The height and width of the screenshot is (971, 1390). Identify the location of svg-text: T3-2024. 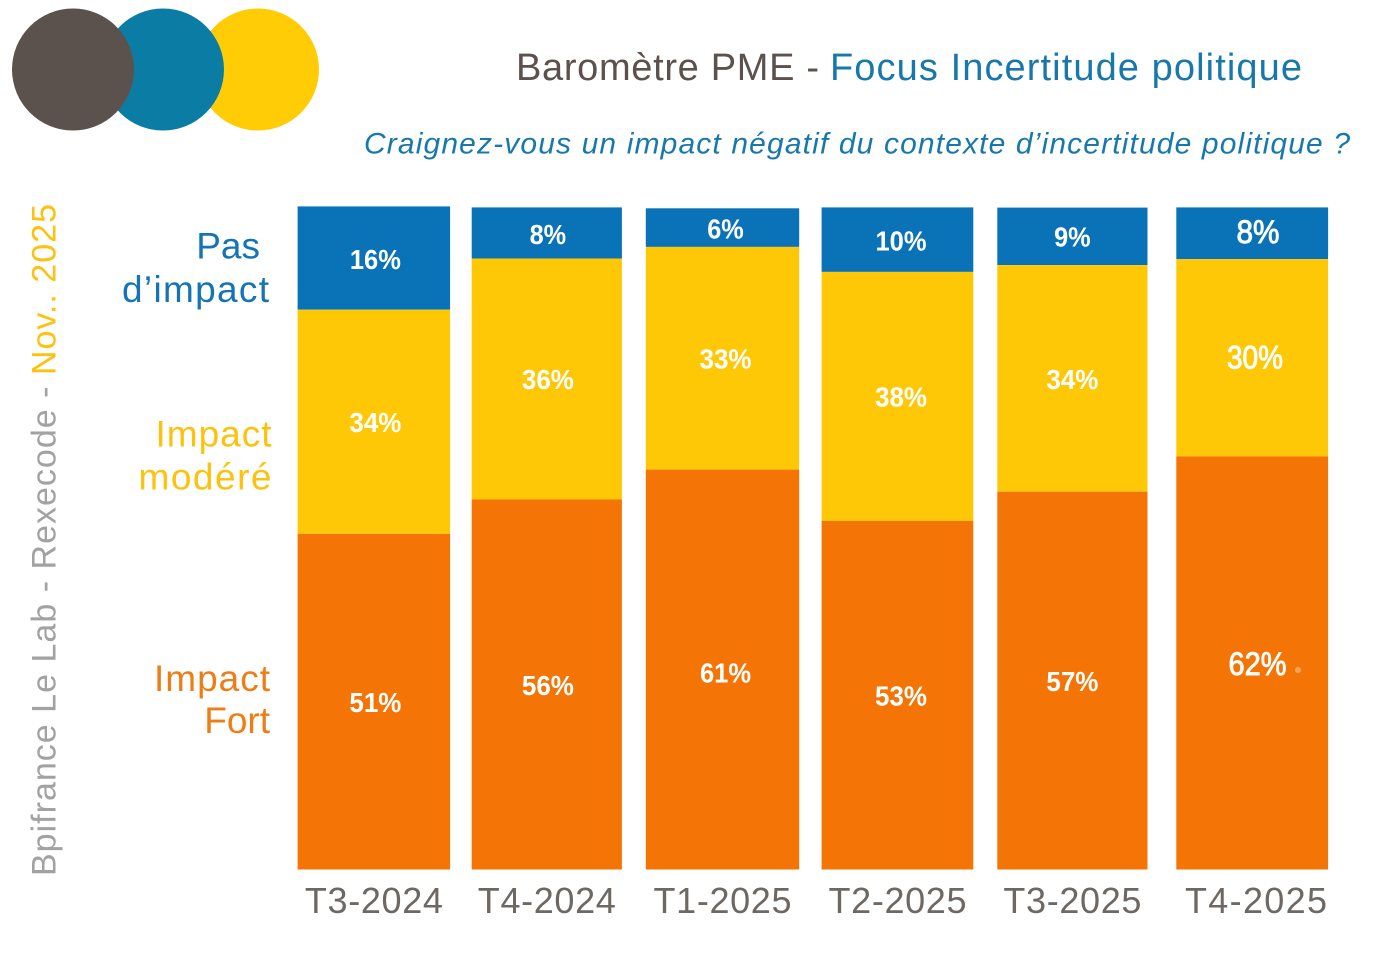
(374, 900).